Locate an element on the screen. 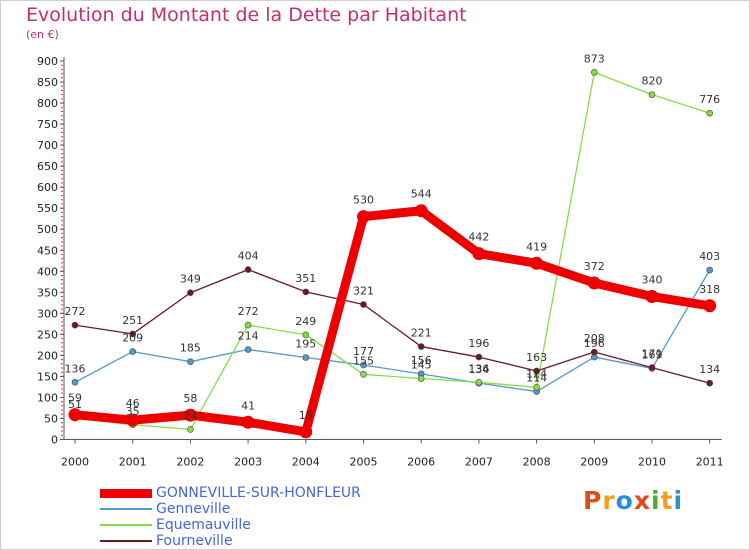 The image size is (750, 550). data-label-3: 171 is located at coordinates (652, 354).